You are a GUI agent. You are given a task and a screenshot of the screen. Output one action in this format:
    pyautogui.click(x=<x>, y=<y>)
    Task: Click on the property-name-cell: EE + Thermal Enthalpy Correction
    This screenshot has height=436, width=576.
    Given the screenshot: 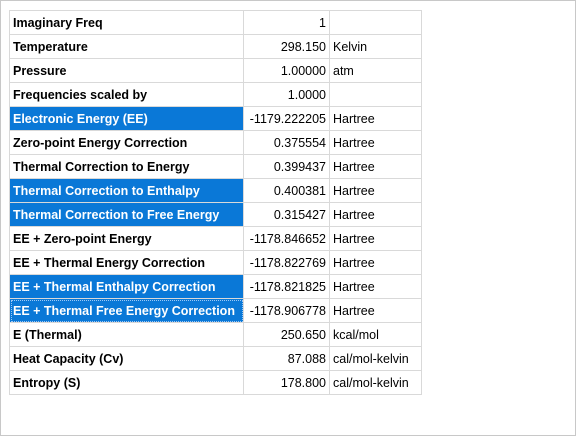 What is the action you would take?
    pyautogui.click(x=126, y=286)
    